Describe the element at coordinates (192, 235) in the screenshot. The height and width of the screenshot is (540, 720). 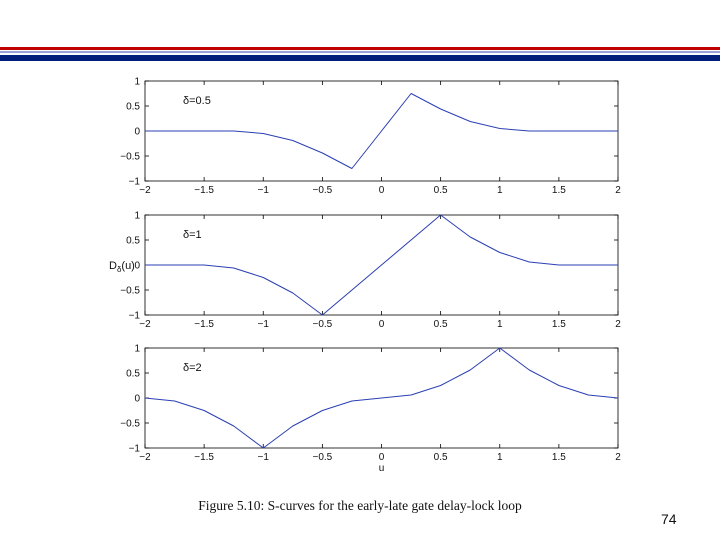
I see `panel-label: δ=1` at that location.